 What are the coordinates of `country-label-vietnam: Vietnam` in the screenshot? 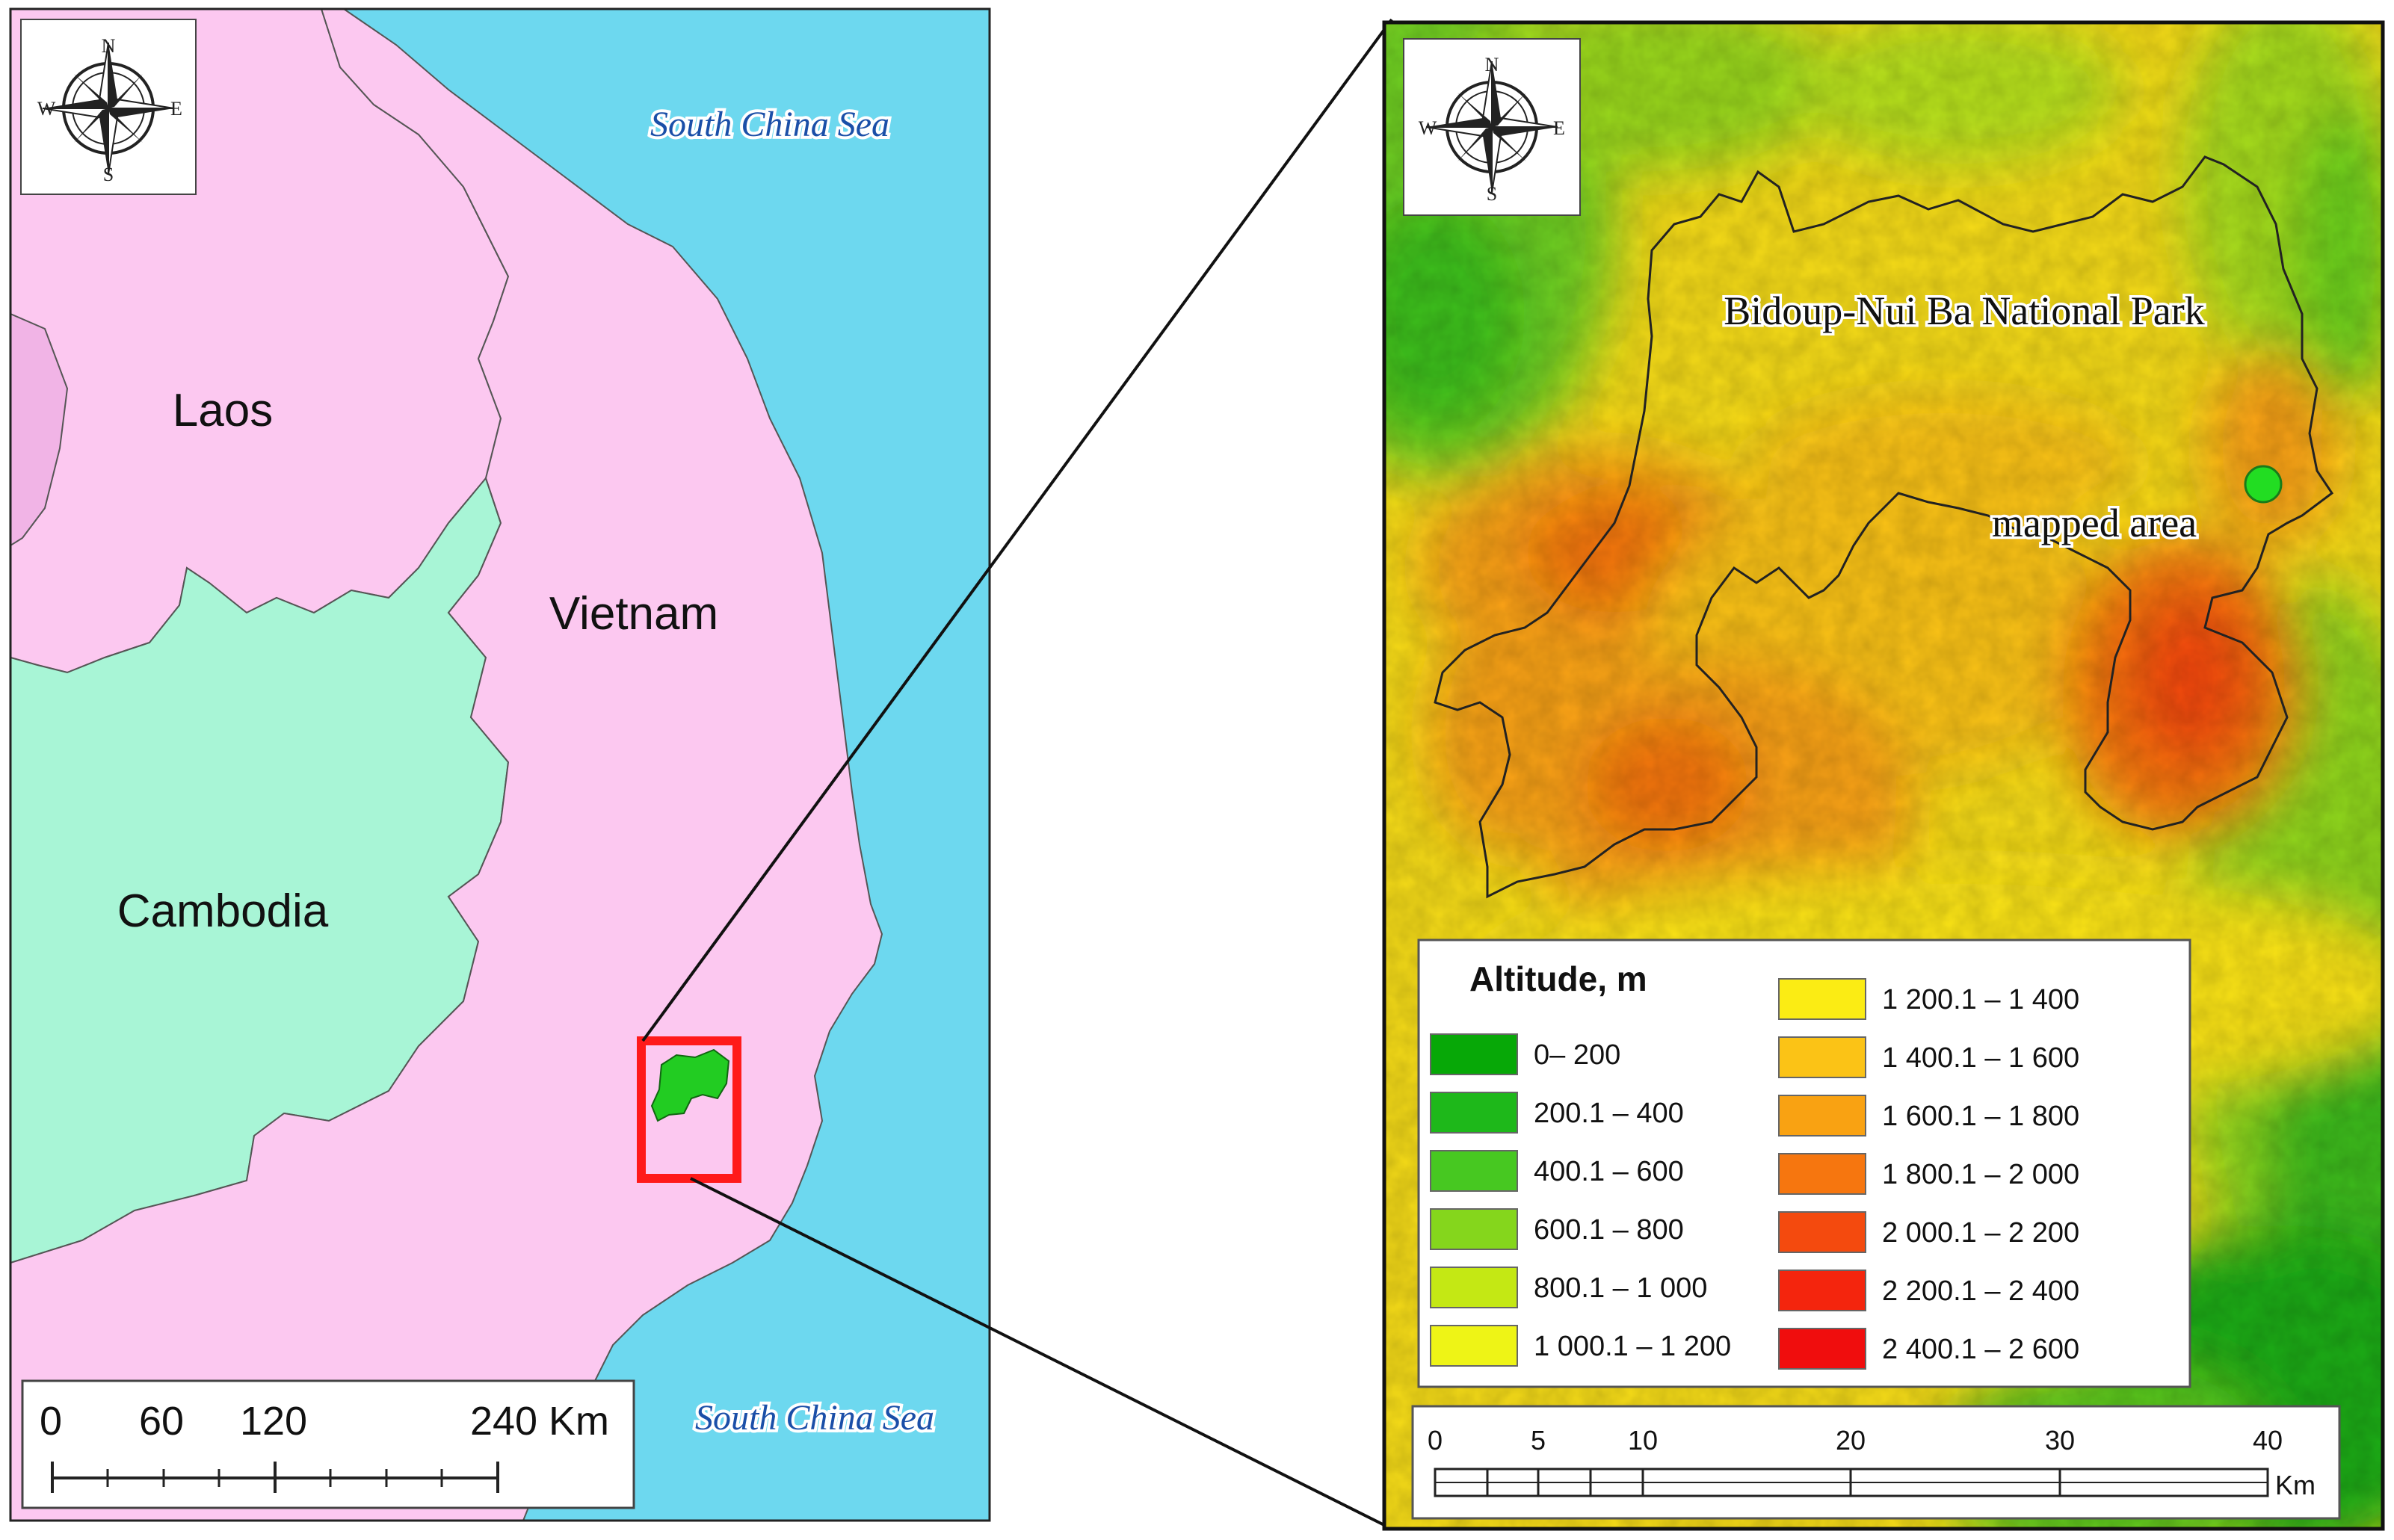 It's located at (633, 614).